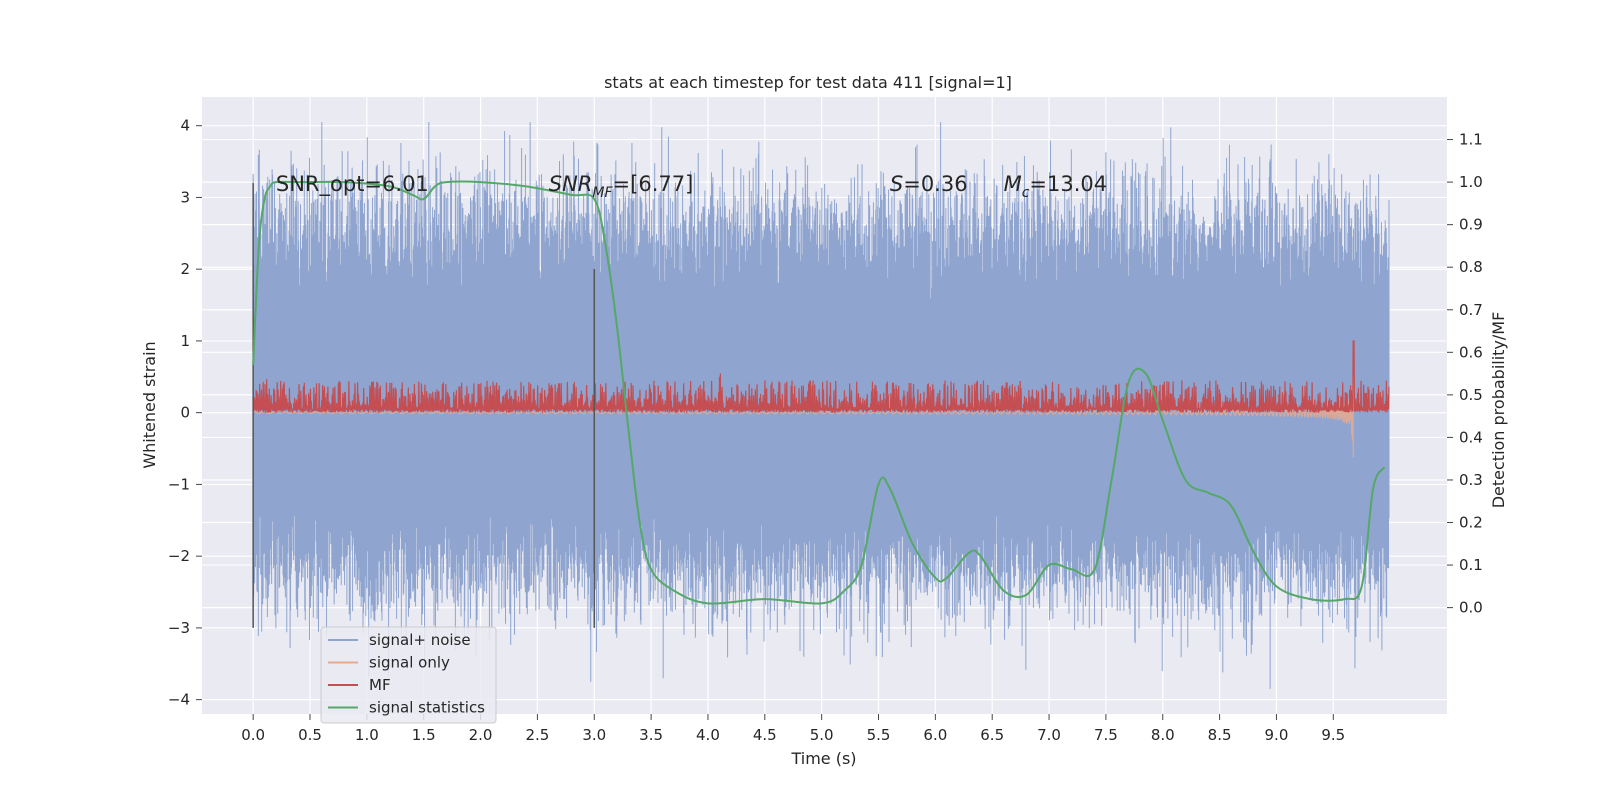 This screenshot has height=800, width=1600. I want to click on x-tick-label: 3.5, so click(651, 735).